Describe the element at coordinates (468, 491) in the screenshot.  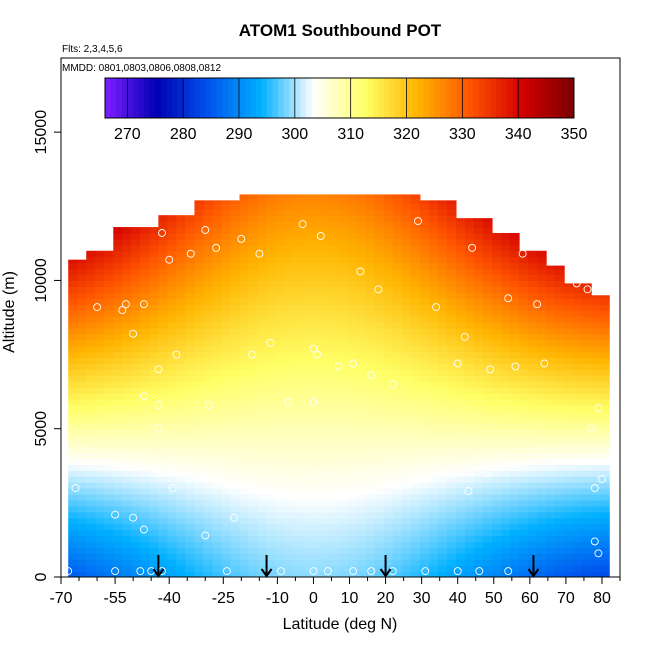
I see `sample-point` at that location.